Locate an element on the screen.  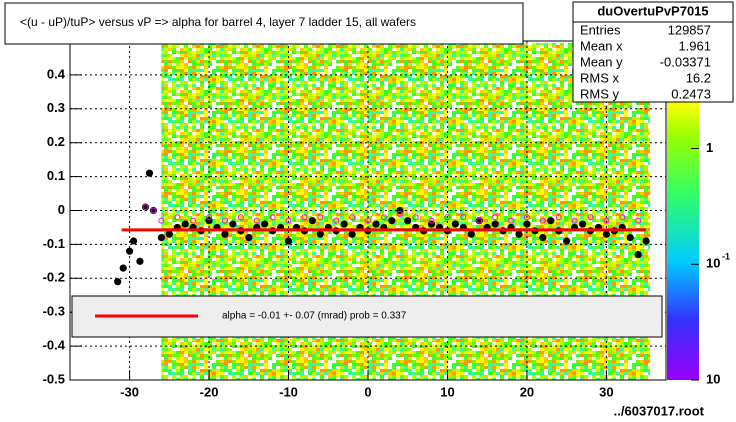
y-tick-label: 0.3 is located at coordinates (56, 107).